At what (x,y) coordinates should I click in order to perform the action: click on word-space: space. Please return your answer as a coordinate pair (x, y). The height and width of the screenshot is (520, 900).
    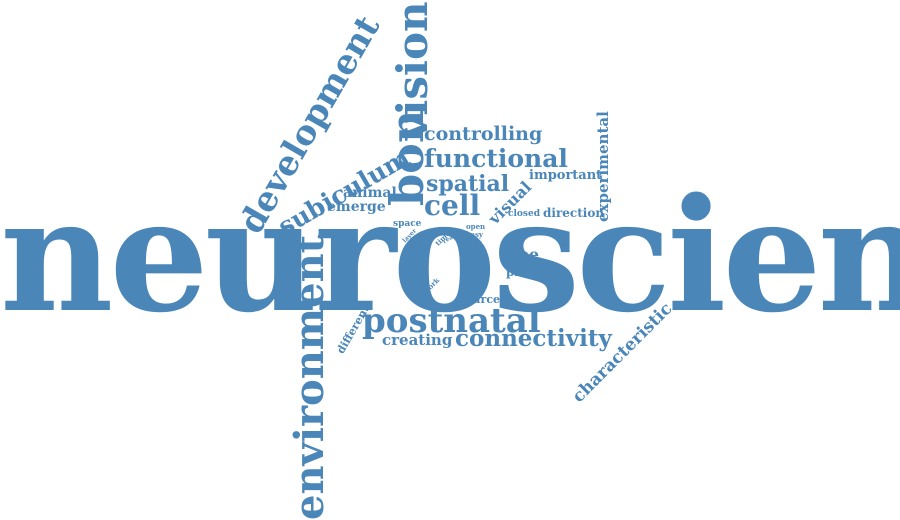
    Looking at the image, I should click on (407, 224).